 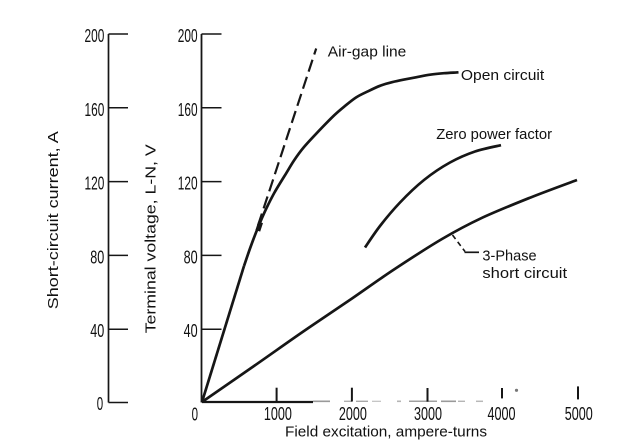 I want to click on svg-text: 4000, so click(x=502, y=413).